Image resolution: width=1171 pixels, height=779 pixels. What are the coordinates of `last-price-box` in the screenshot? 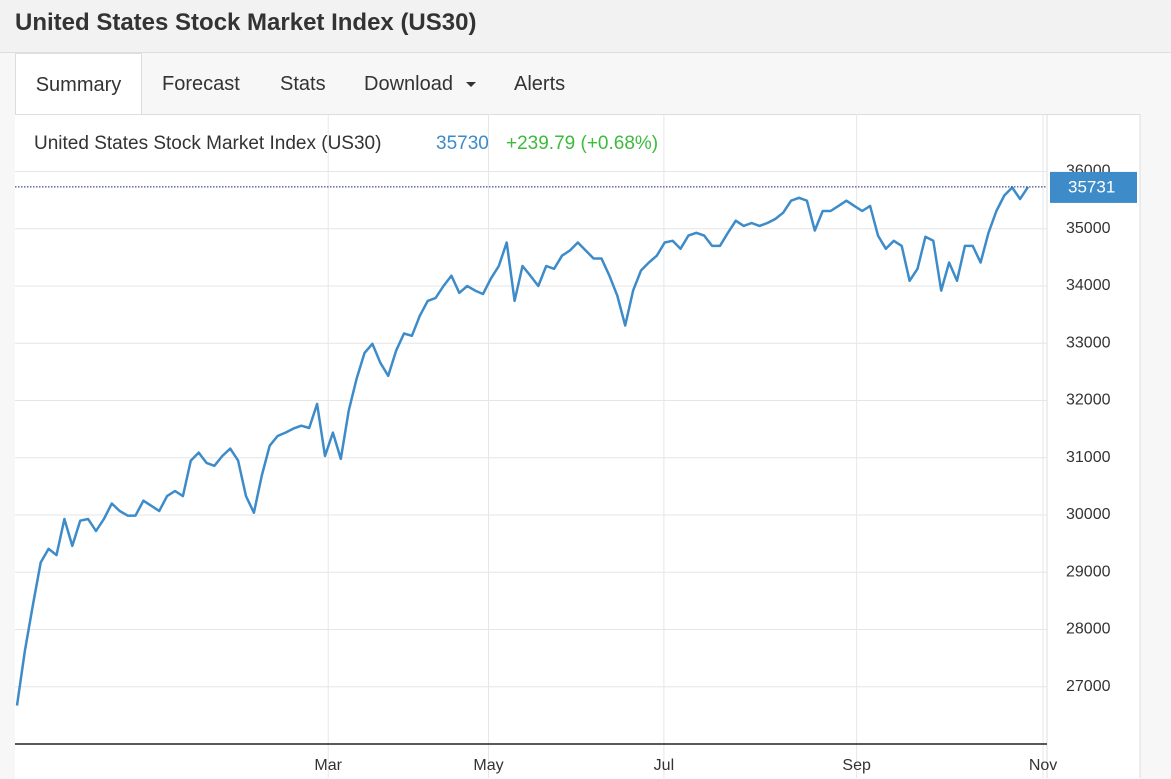 It's located at (1093, 187).